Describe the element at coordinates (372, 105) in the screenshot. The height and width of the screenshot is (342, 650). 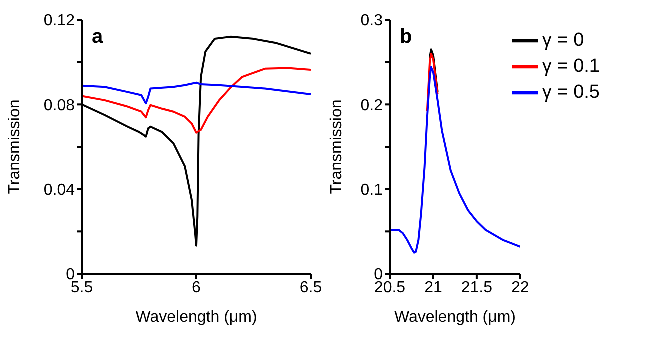
I see `y-tick-label: 0.2` at that location.